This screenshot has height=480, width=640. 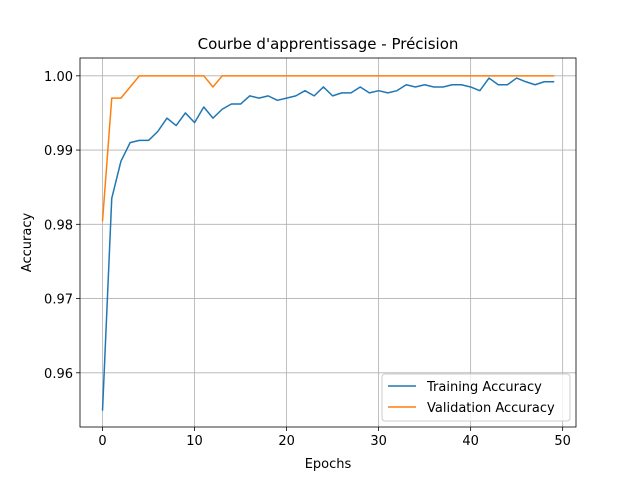 I want to click on legend: Training Accuracy Validation Accuracy, so click(x=476, y=397).